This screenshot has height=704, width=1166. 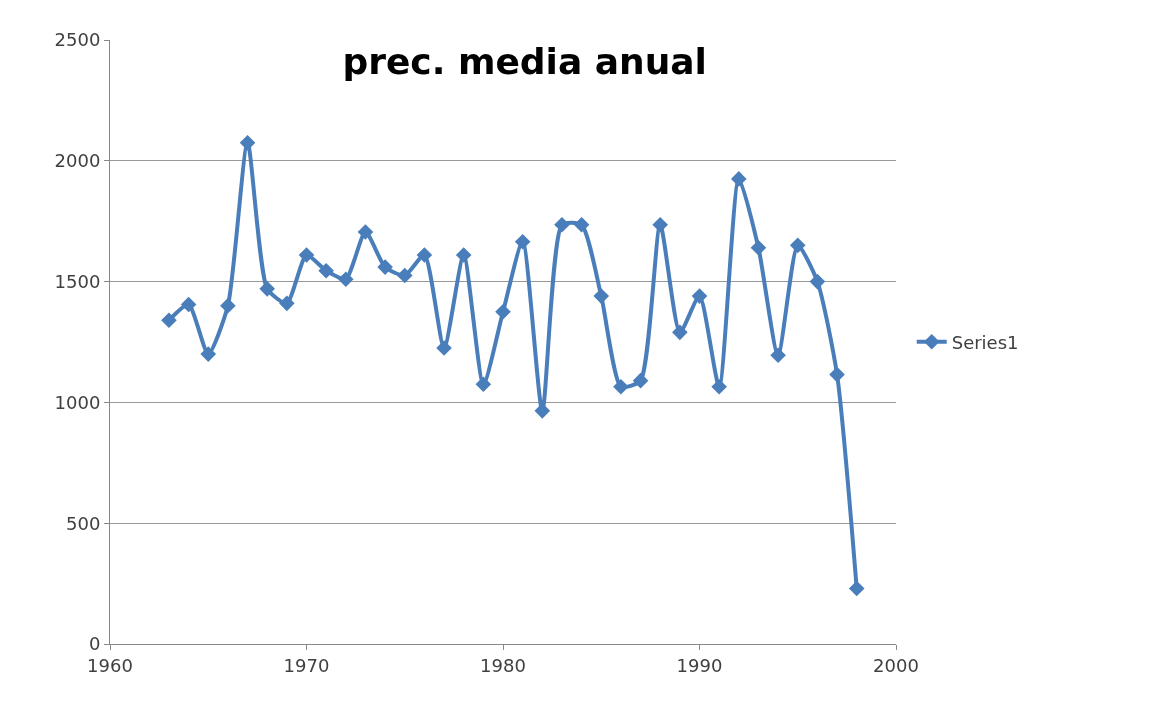 What do you see at coordinates (110, 665) in the screenshot?
I see `x-tick-label: 1960` at bounding box center [110, 665].